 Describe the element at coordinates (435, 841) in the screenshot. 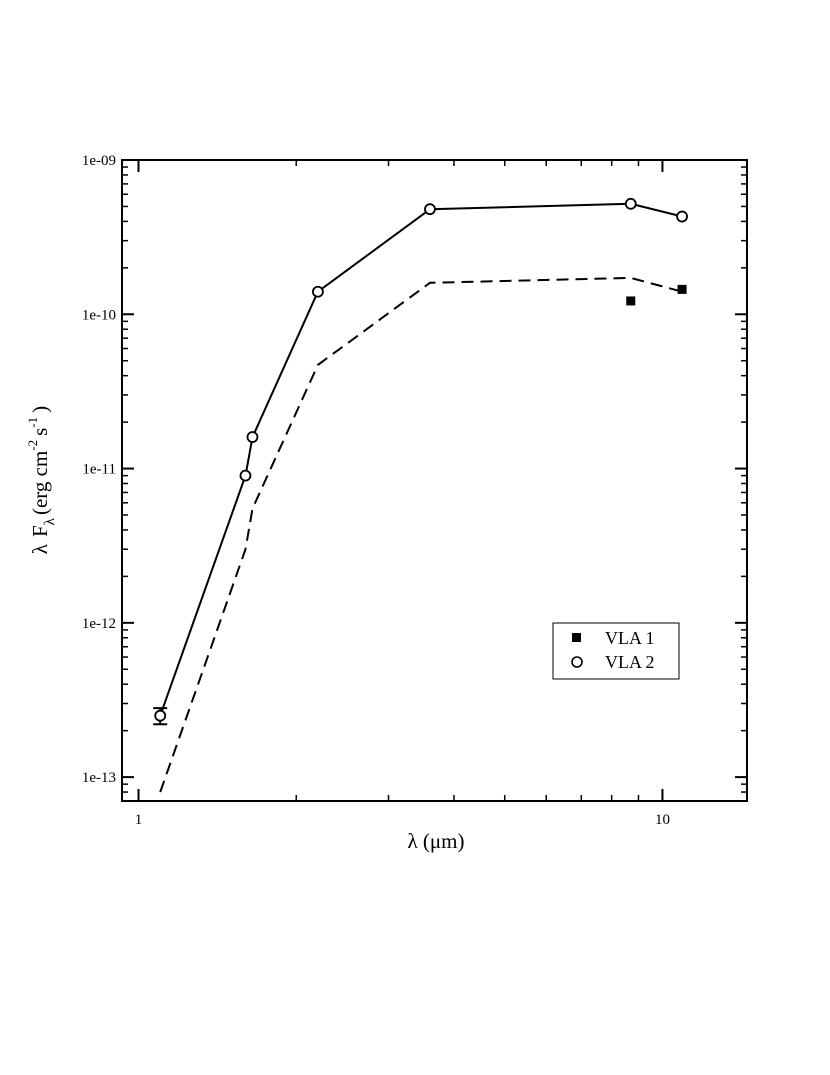

I see `x-axis-title: λ (μm)` at that location.